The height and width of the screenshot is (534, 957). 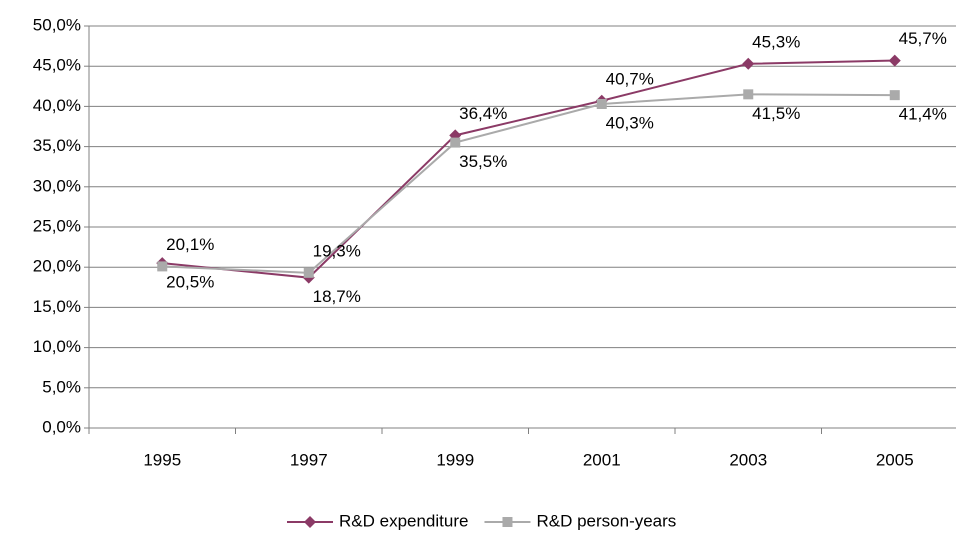 What do you see at coordinates (923, 38) in the screenshot?
I see `data-label: 45,7%` at bounding box center [923, 38].